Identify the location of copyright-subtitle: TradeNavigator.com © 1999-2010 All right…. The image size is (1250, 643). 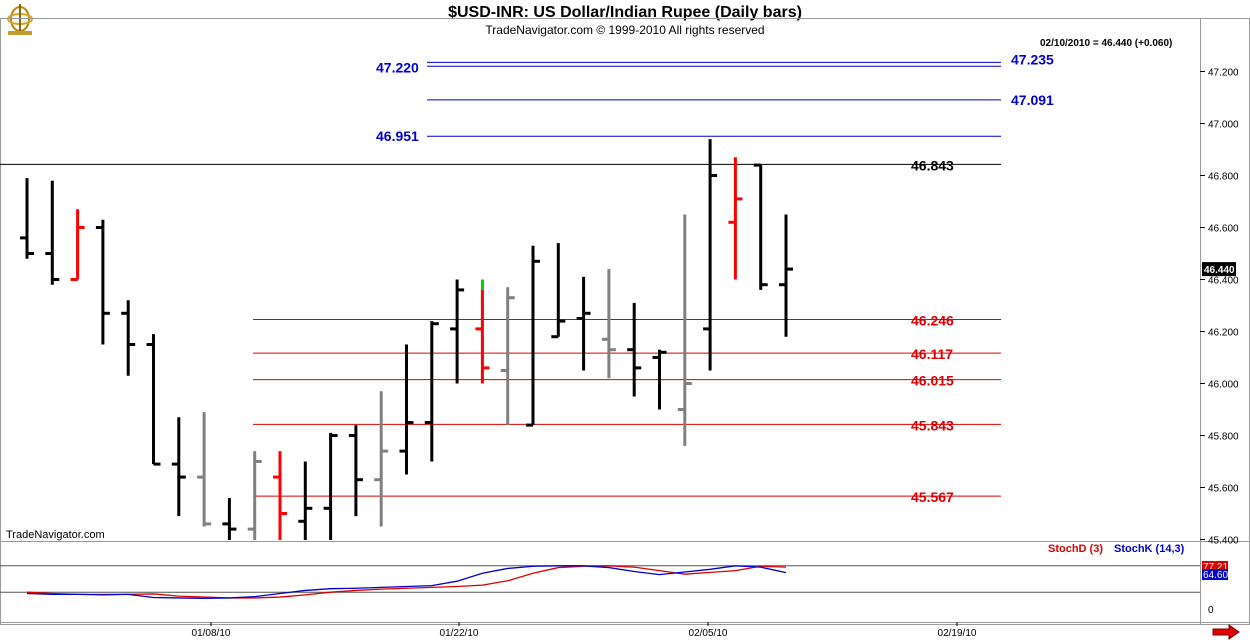
(625, 30).